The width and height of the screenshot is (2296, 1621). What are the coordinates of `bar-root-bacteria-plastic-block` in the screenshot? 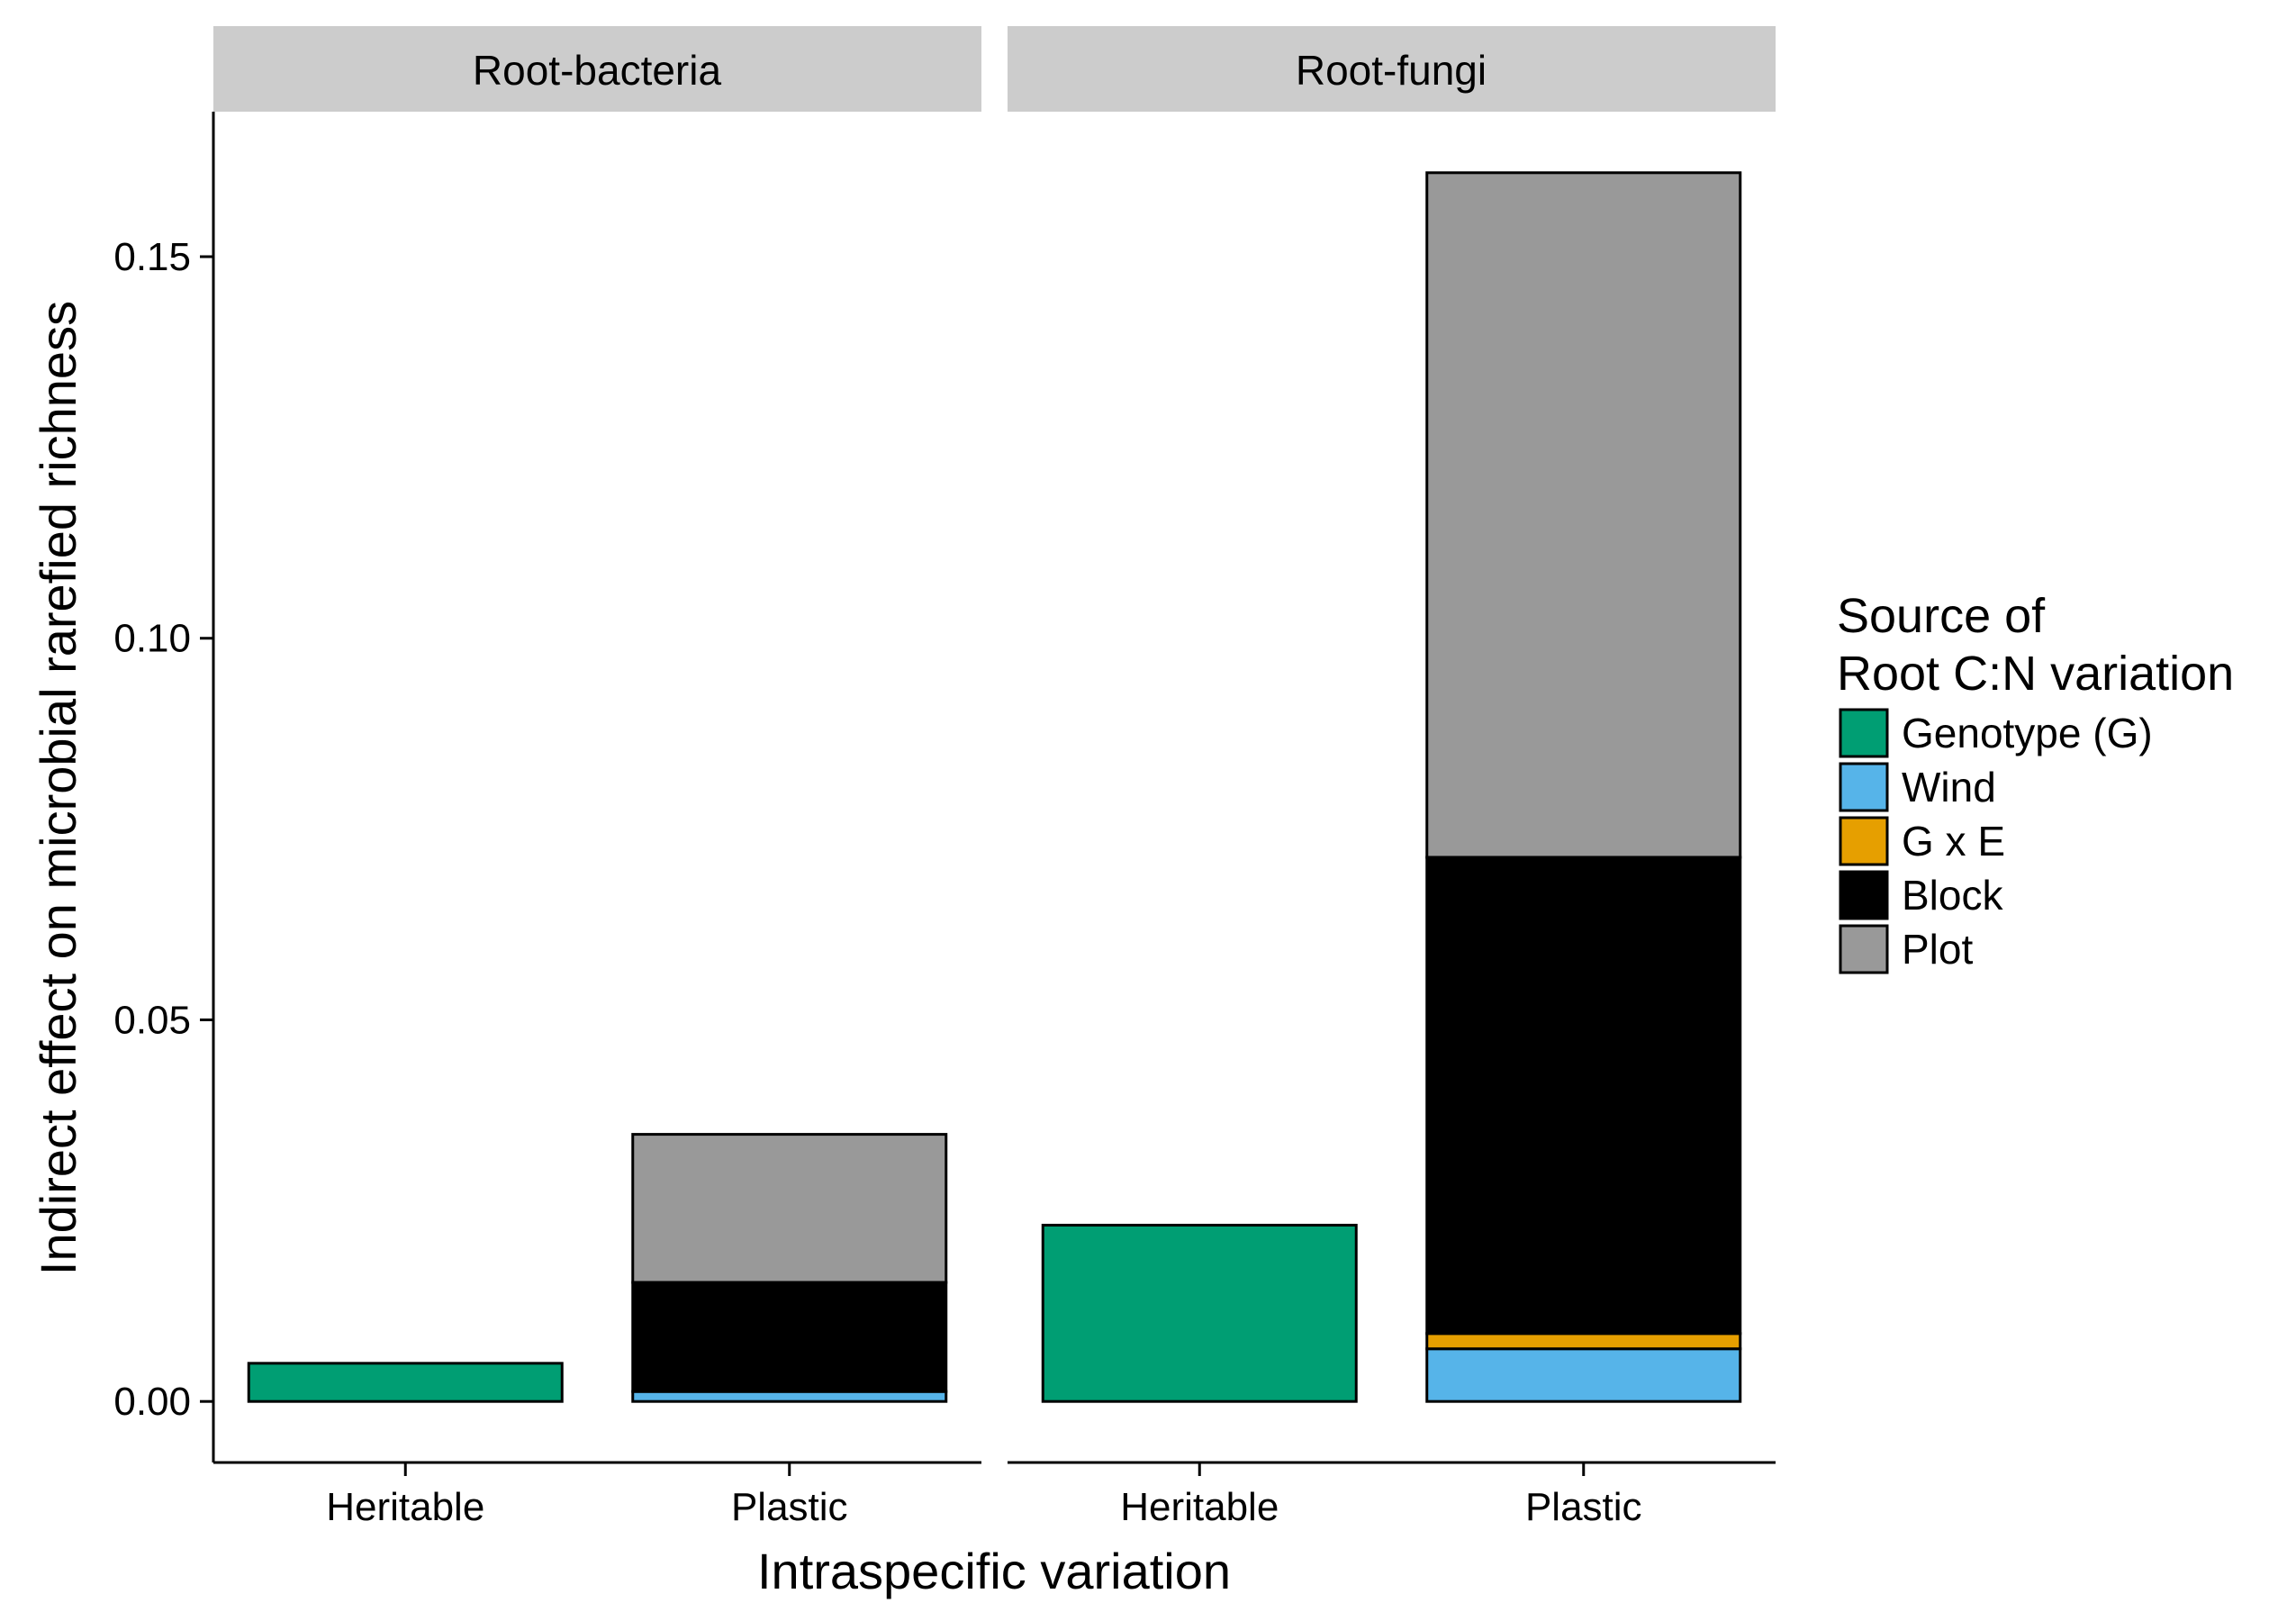 It's located at (789, 1337).